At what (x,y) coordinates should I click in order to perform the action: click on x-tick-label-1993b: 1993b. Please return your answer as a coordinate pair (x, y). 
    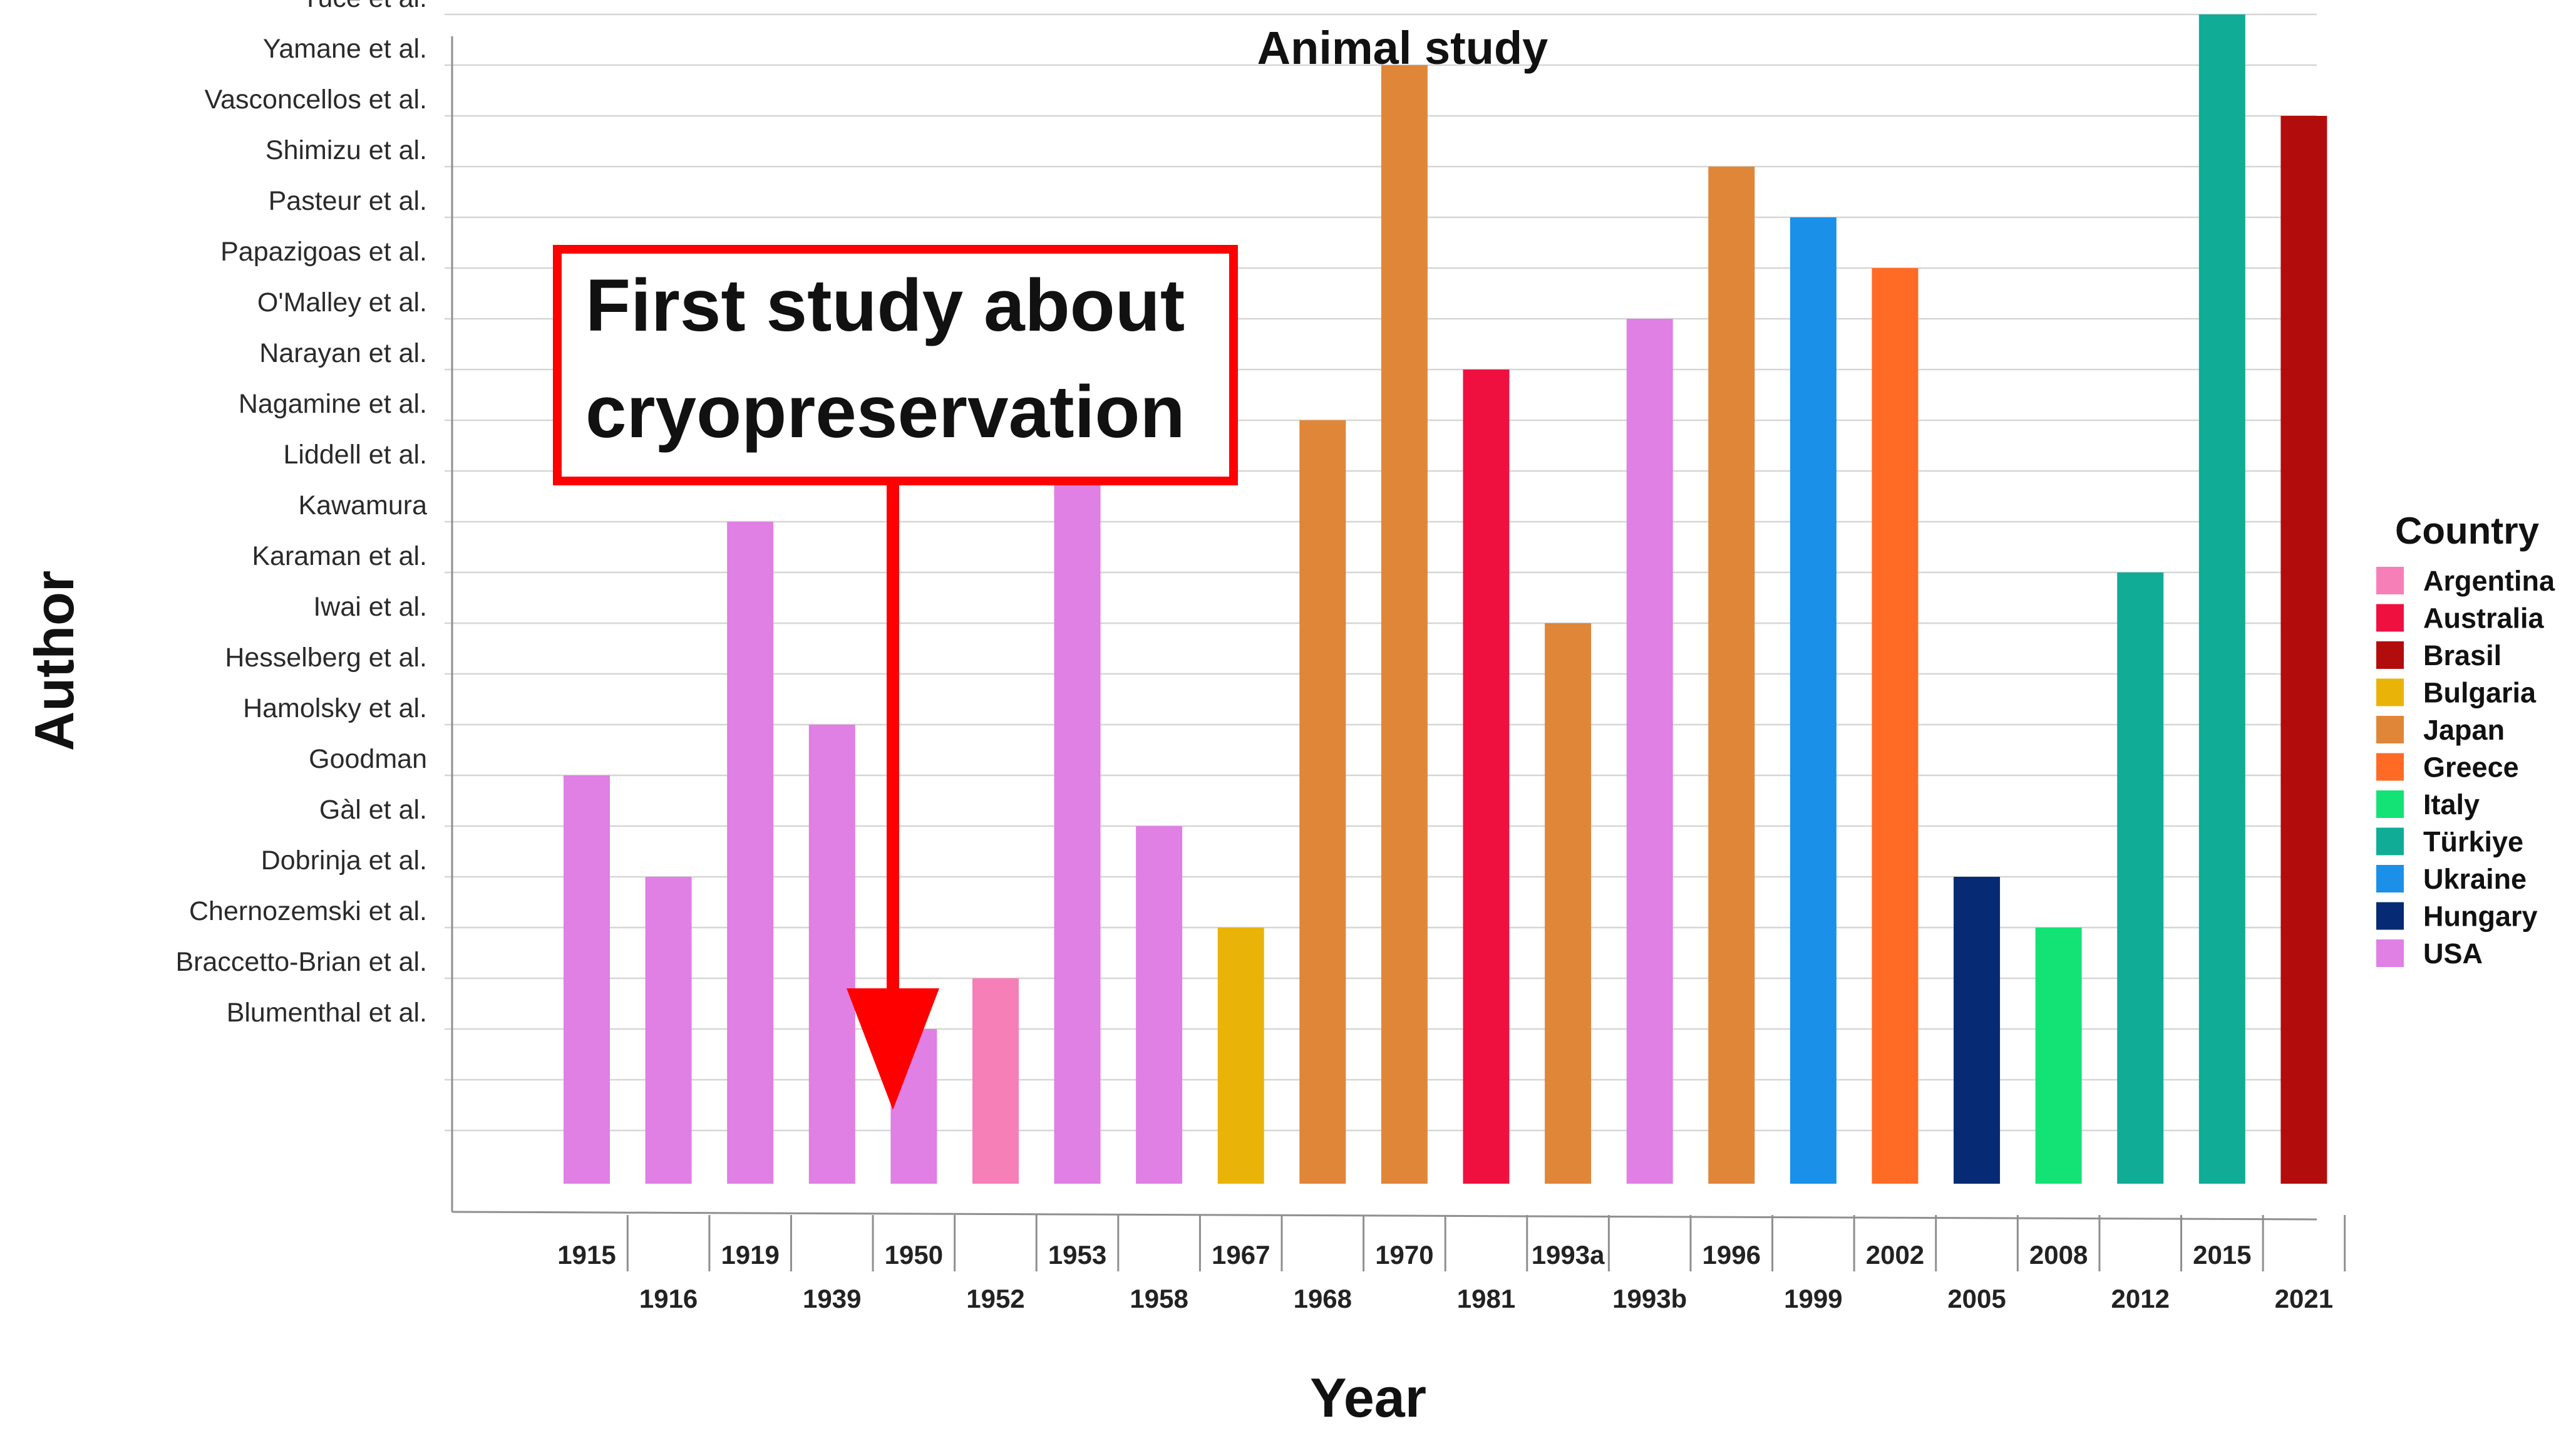
    Looking at the image, I should click on (1649, 1298).